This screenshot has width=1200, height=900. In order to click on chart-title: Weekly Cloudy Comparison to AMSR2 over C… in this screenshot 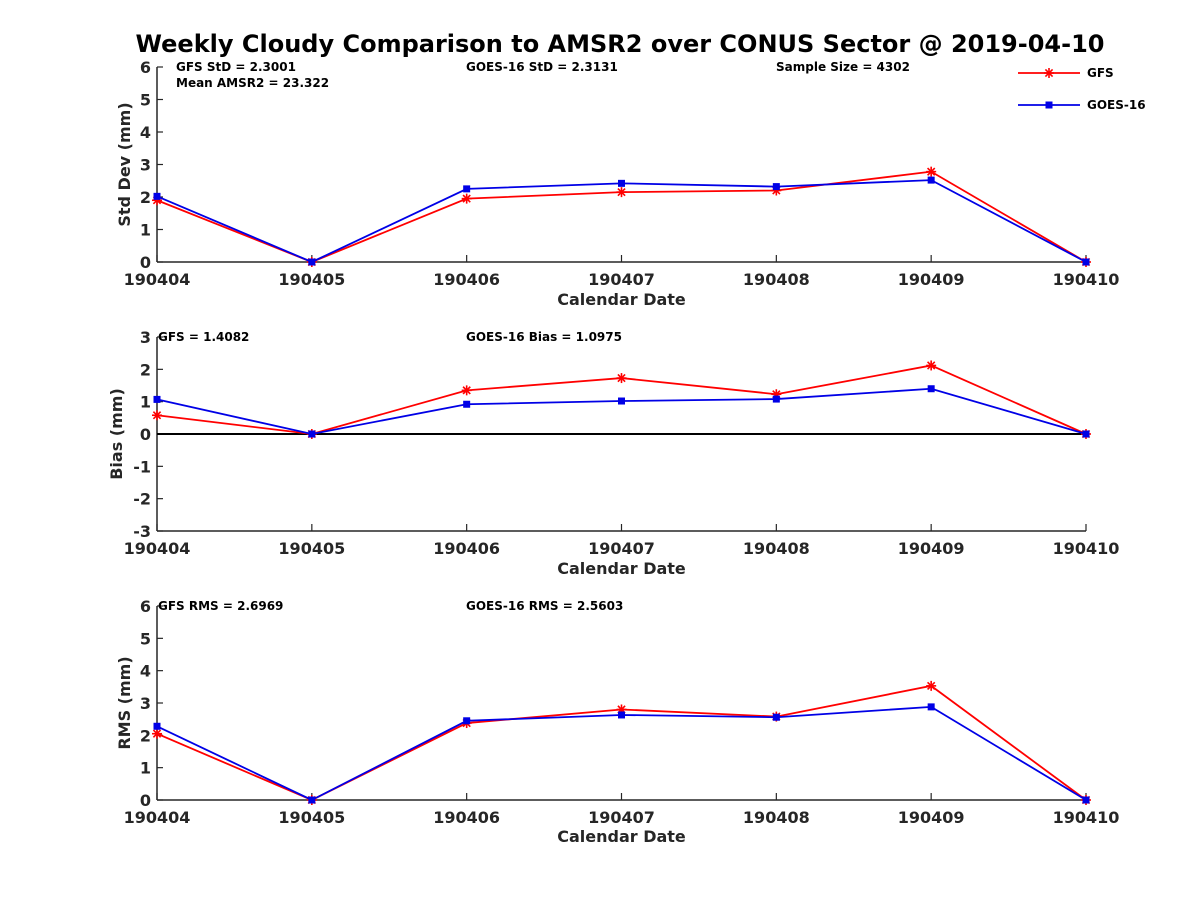, I will do `click(620, 44)`.